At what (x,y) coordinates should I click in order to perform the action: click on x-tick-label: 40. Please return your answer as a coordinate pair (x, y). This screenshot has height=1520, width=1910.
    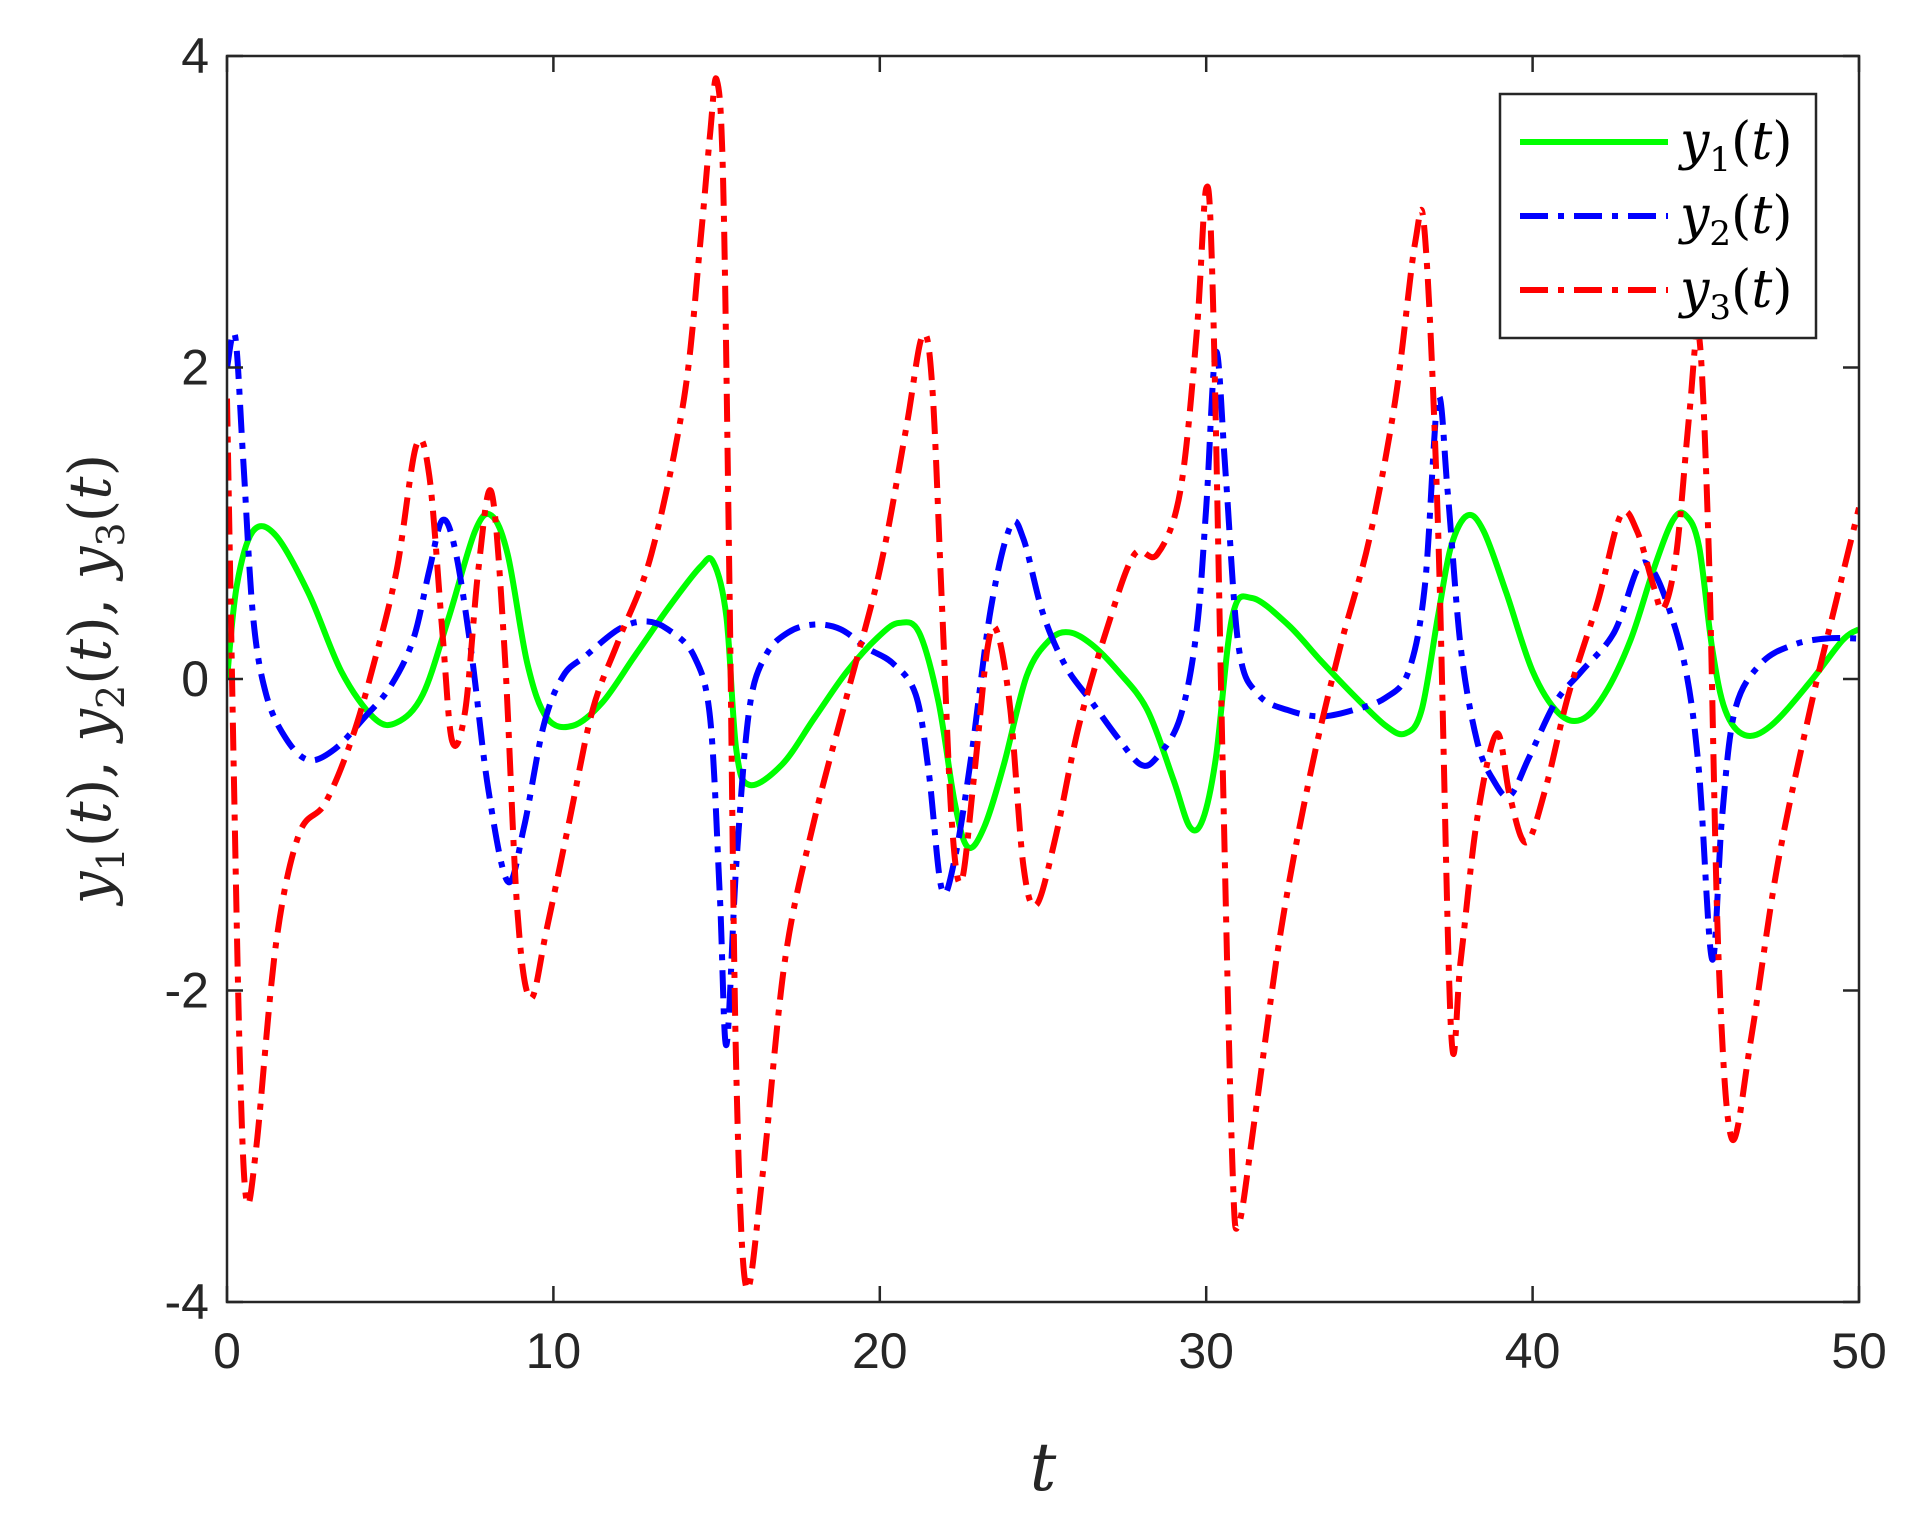
    Looking at the image, I should click on (1533, 1351).